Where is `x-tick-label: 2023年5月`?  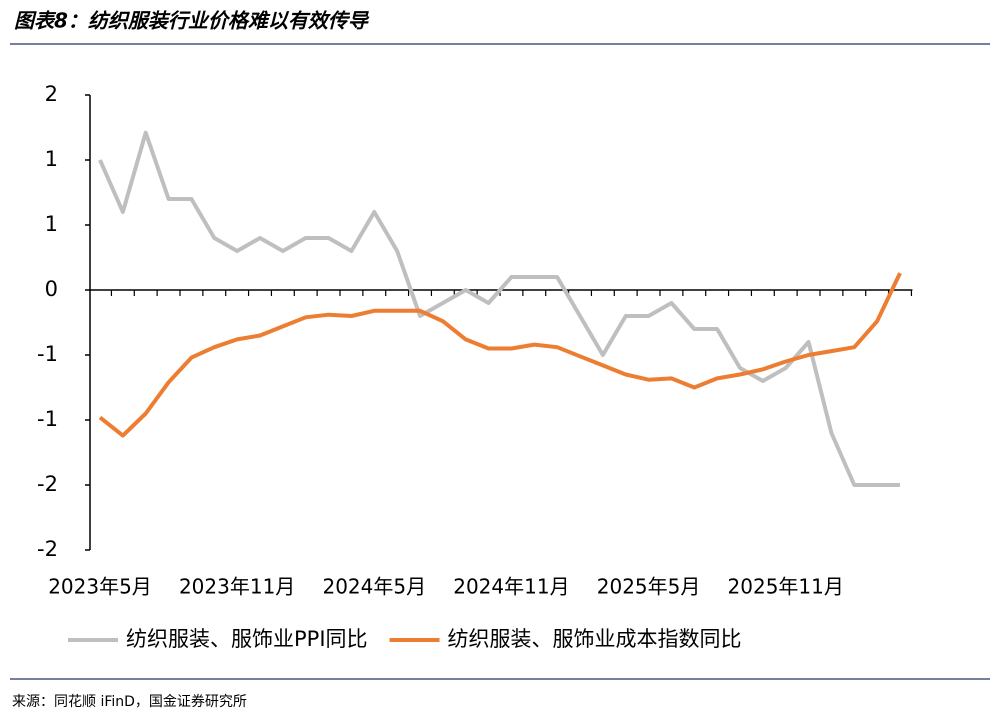 x-tick-label: 2023年5月 is located at coordinates (100, 587).